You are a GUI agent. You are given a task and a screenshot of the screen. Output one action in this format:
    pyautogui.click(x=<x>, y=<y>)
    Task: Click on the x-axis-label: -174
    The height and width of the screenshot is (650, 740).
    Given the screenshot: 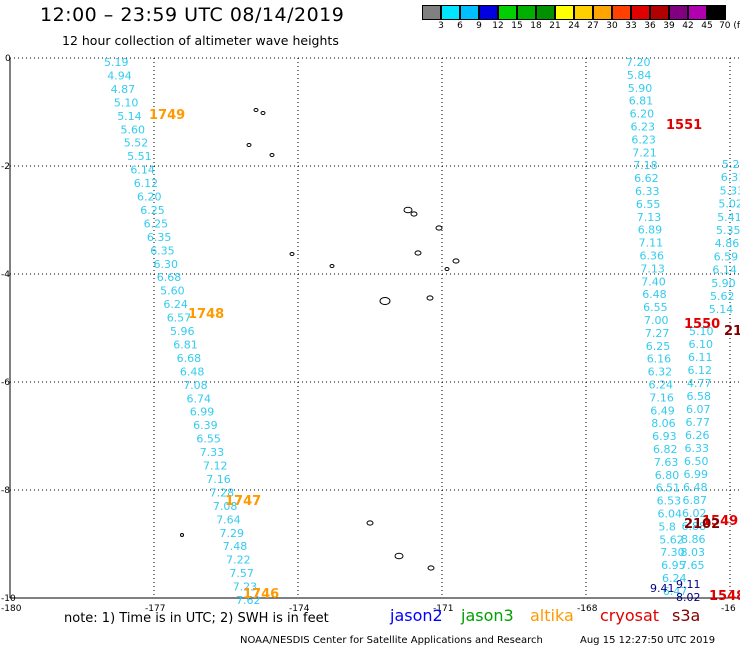 What is the action you would take?
    pyautogui.click(x=299, y=609)
    